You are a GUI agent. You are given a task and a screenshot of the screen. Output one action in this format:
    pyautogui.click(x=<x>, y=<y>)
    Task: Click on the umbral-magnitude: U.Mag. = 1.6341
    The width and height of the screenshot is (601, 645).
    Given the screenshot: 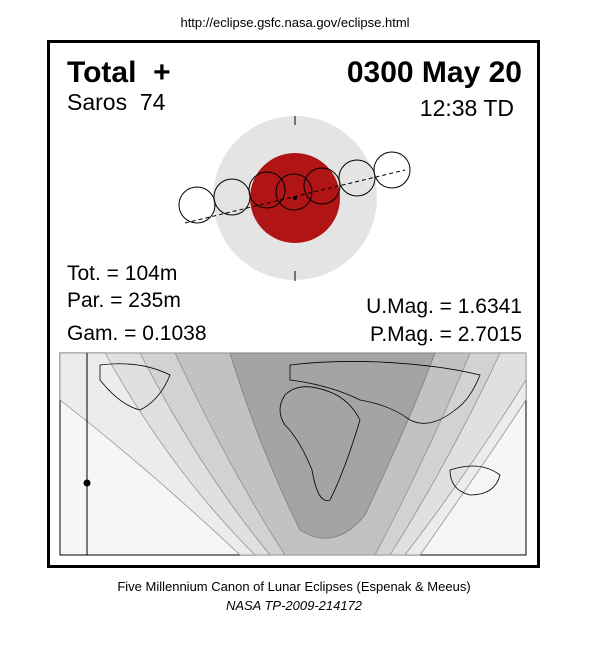 What is the action you would take?
    pyautogui.click(x=444, y=306)
    